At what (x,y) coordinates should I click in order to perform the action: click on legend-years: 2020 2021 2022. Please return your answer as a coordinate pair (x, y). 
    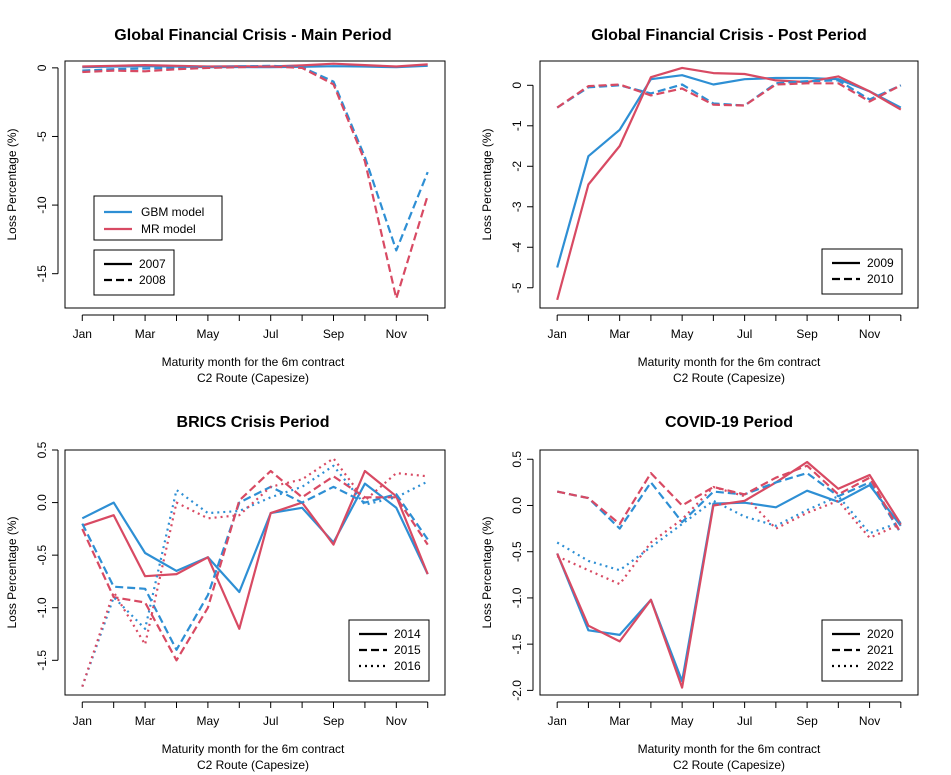
    Looking at the image, I should click on (862, 650).